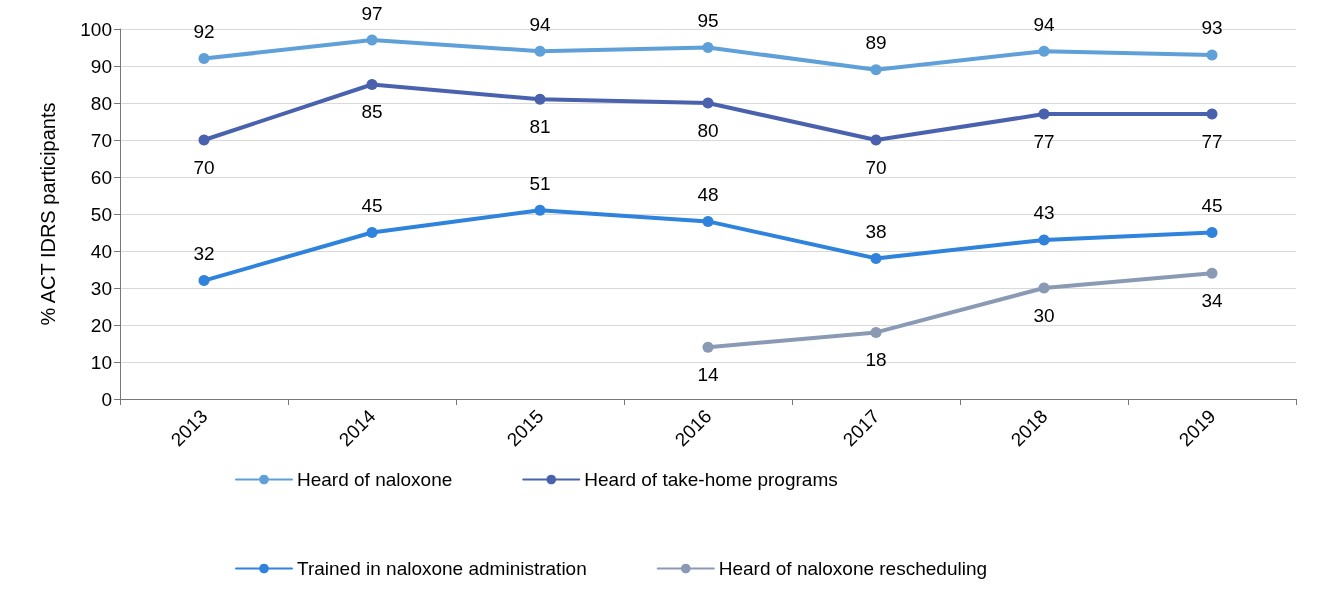 This screenshot has height=591, width=1318. Describe the element at coordinates (876, 359) in the screenshot. I see `data-label: 18` at that location.